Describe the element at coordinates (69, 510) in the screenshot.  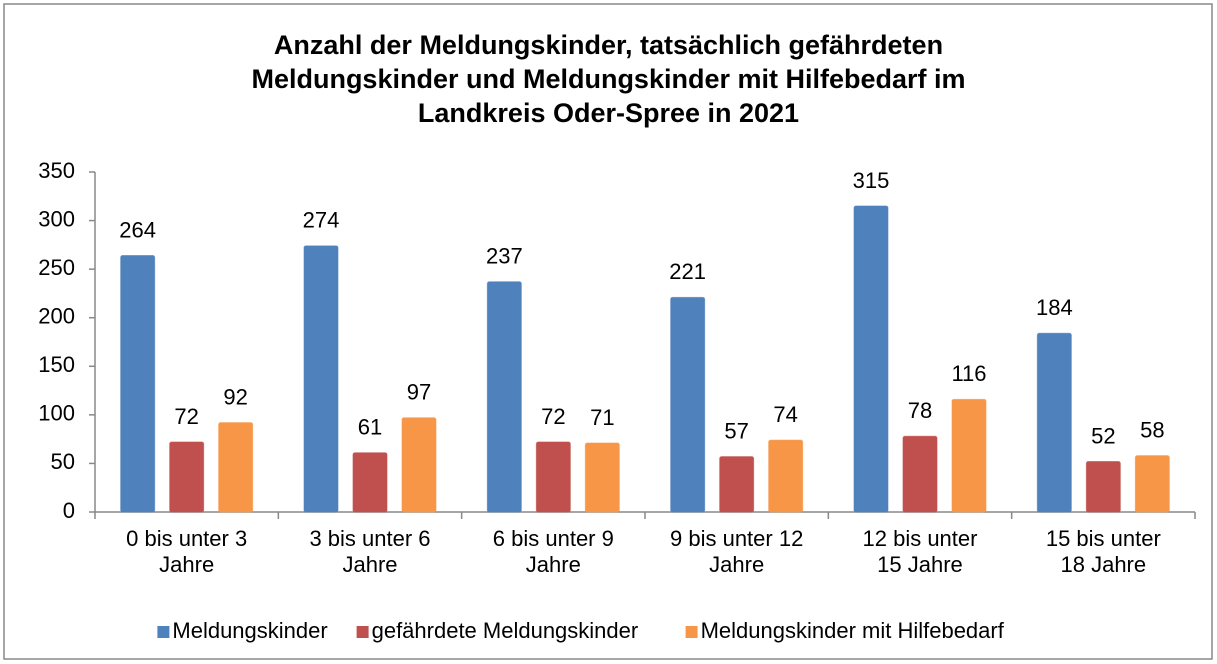
I see `y-tick-label: 0` at that location.